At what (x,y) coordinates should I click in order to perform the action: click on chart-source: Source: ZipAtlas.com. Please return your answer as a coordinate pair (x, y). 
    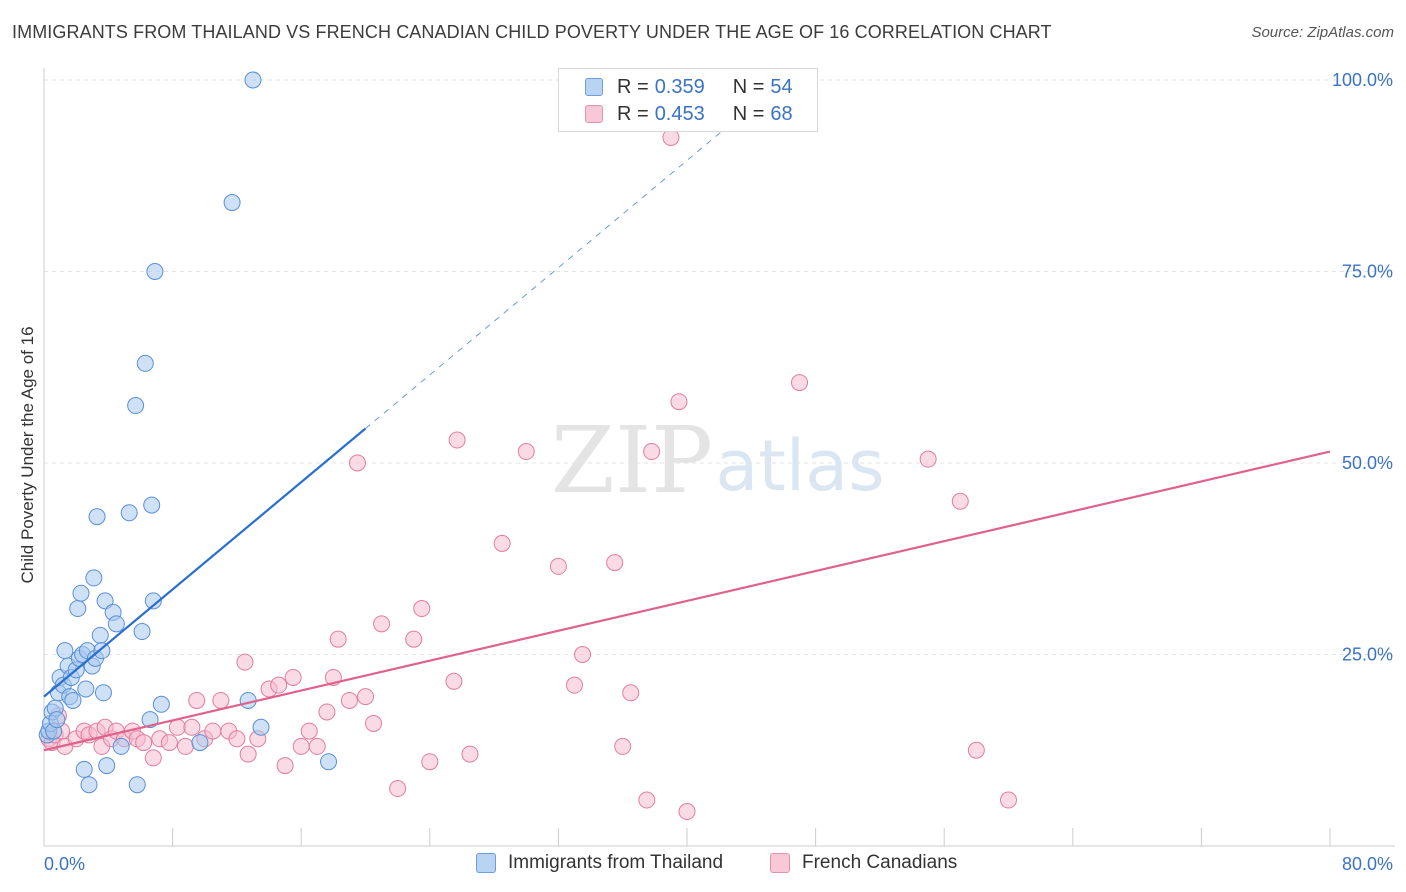
    Looking at the image, I should click on (1322, 32).